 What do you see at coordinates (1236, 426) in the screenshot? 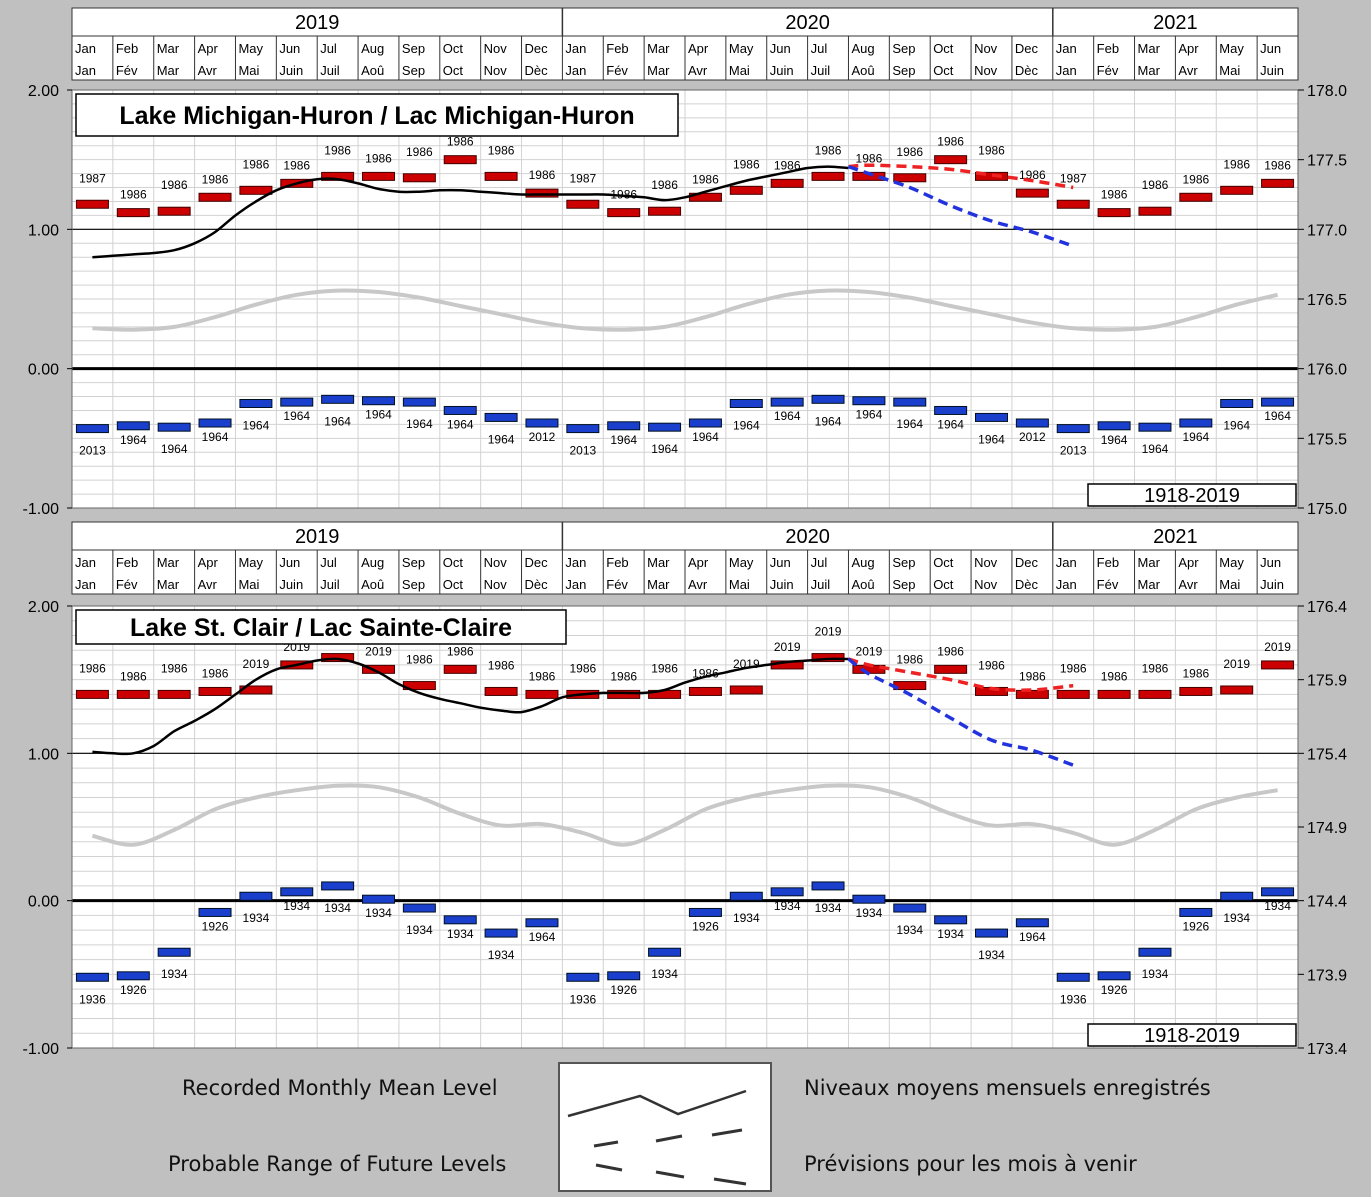
I see `chart1-min-year-label-28: 1964` at bounding box center [1236, 426].